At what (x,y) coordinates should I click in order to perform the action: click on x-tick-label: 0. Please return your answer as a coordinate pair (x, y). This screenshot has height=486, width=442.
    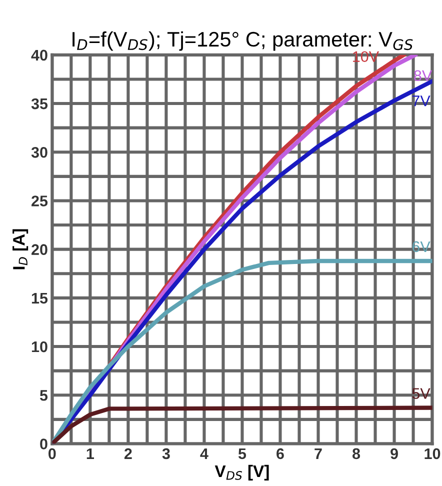
    Looking at the image, I should click on (52, 454).